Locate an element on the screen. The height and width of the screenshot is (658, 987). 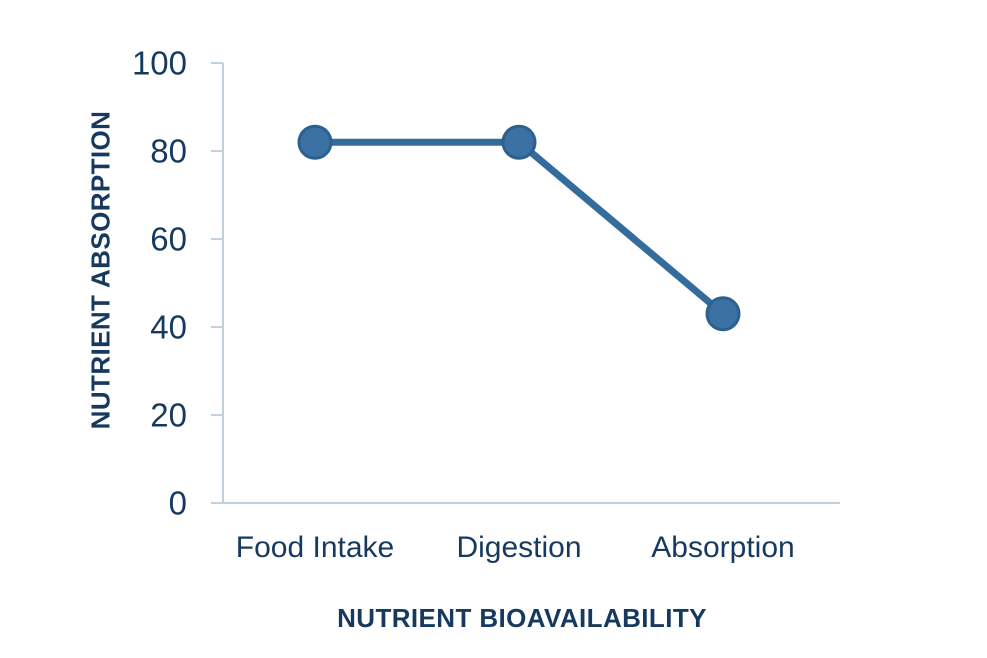
x-axis-category-label: Digestion is located at coordinates (518, 547).